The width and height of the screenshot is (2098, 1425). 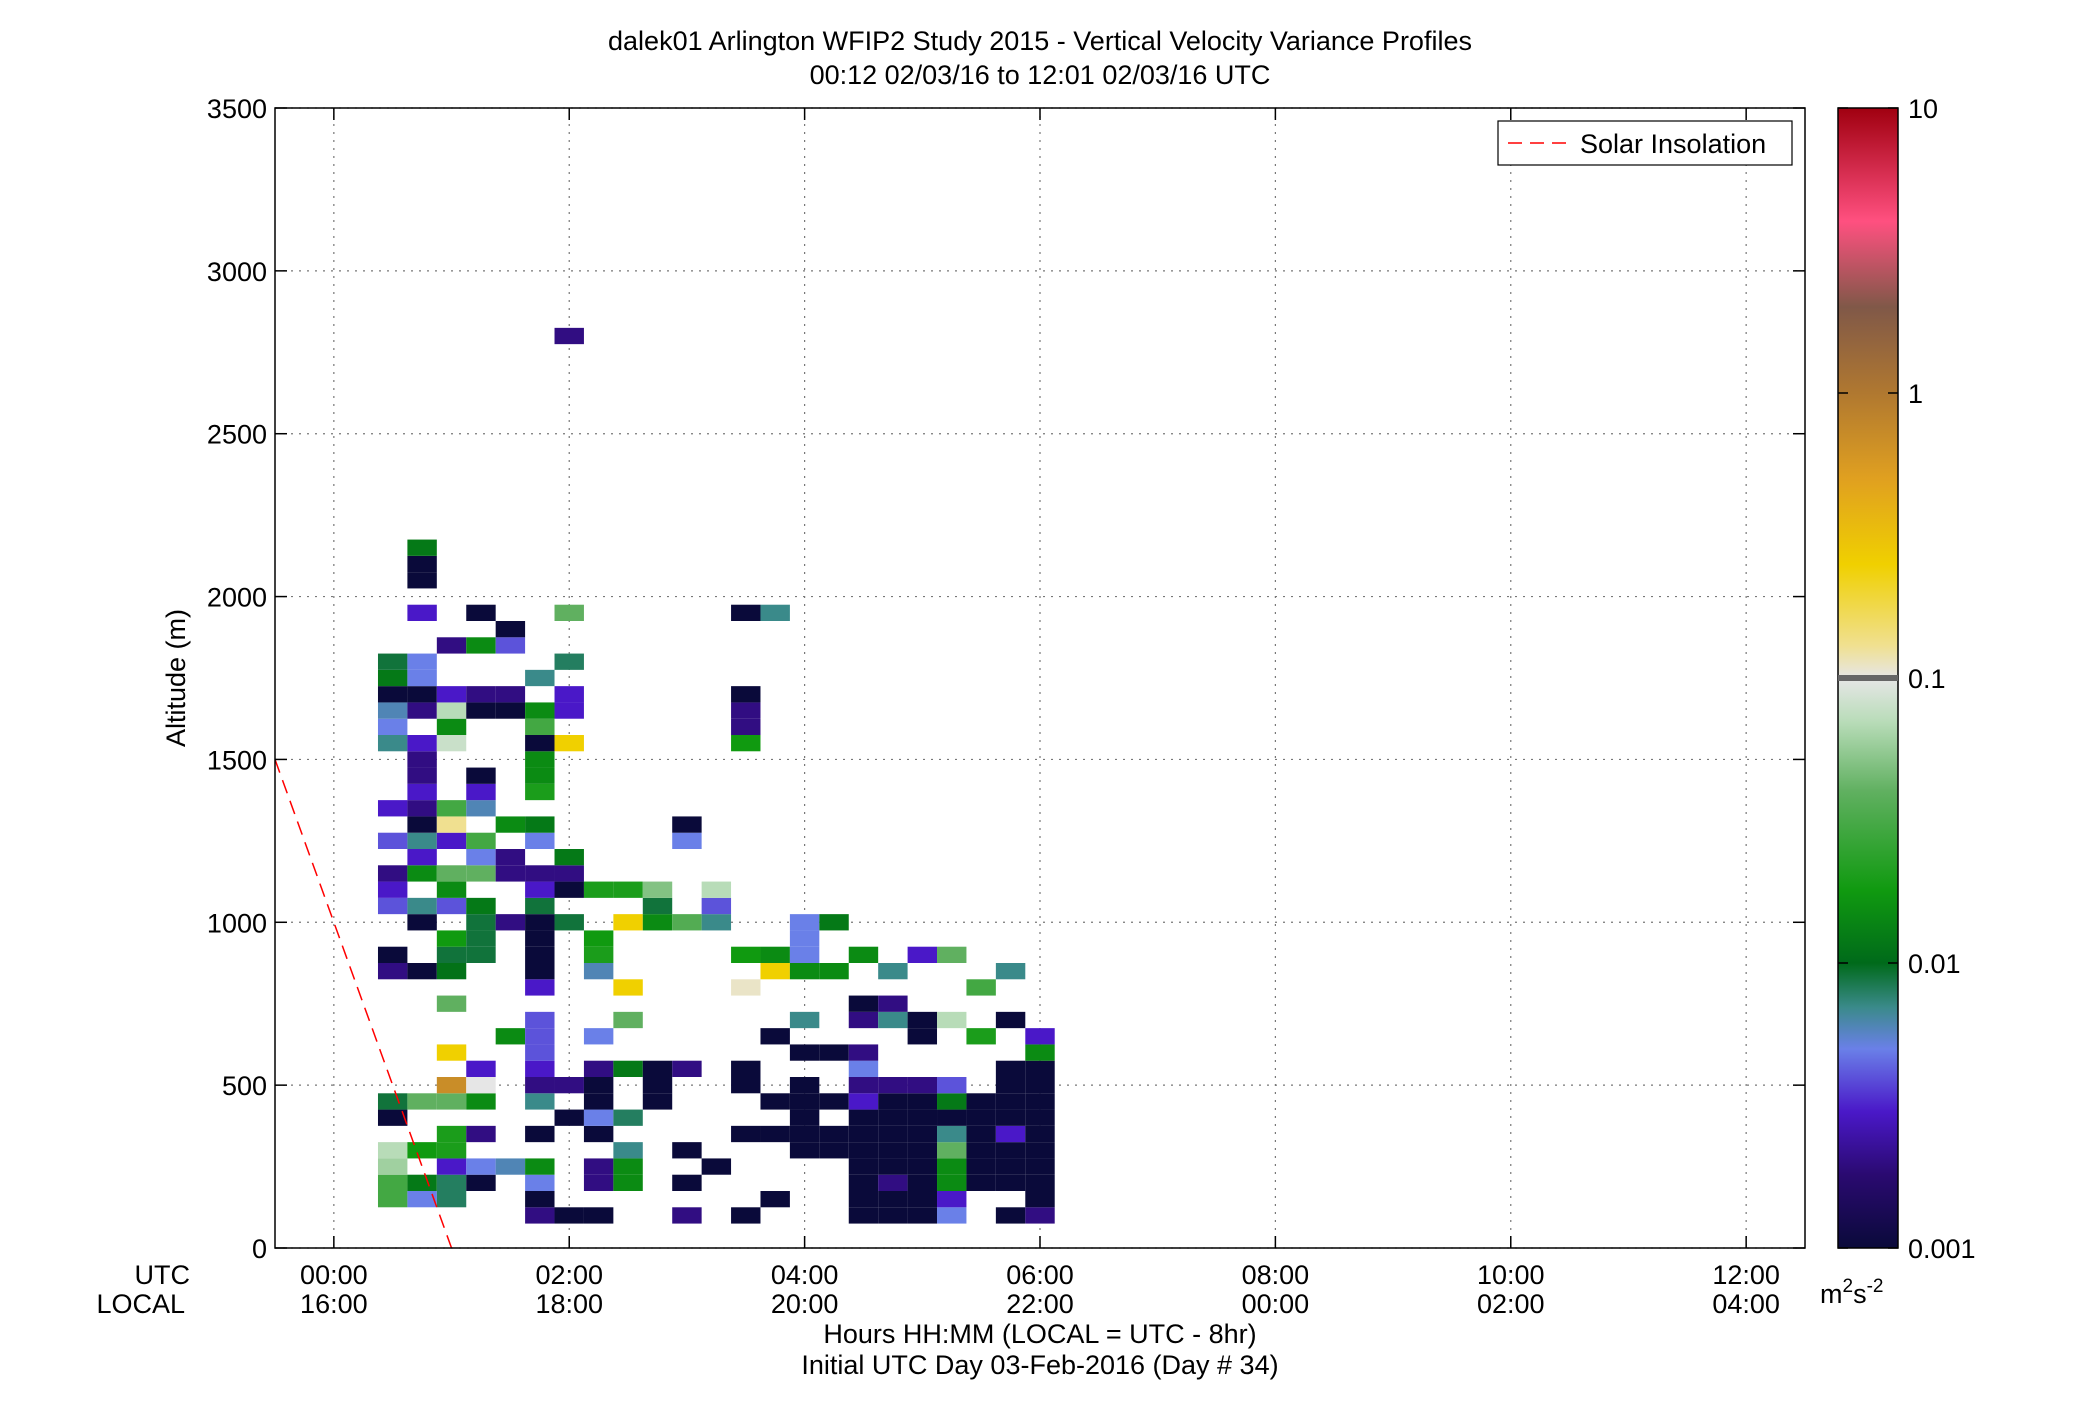 What do you see at coordinates (1915, 394) in the screenshot?
I see `colorbar-tick-label: 1` at bounding box center [1915, 394].